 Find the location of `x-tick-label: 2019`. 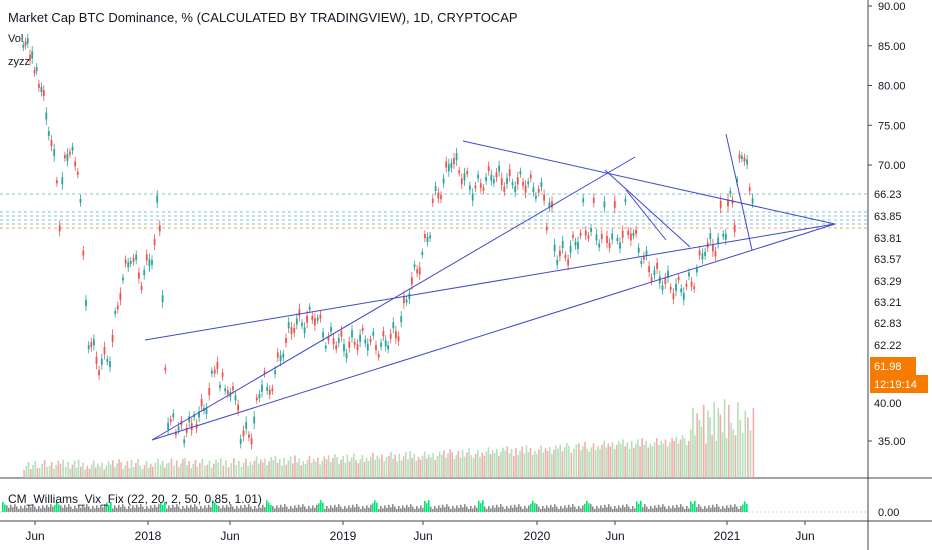

x-tick-label: 2019 is located at coordinates (343, 536).